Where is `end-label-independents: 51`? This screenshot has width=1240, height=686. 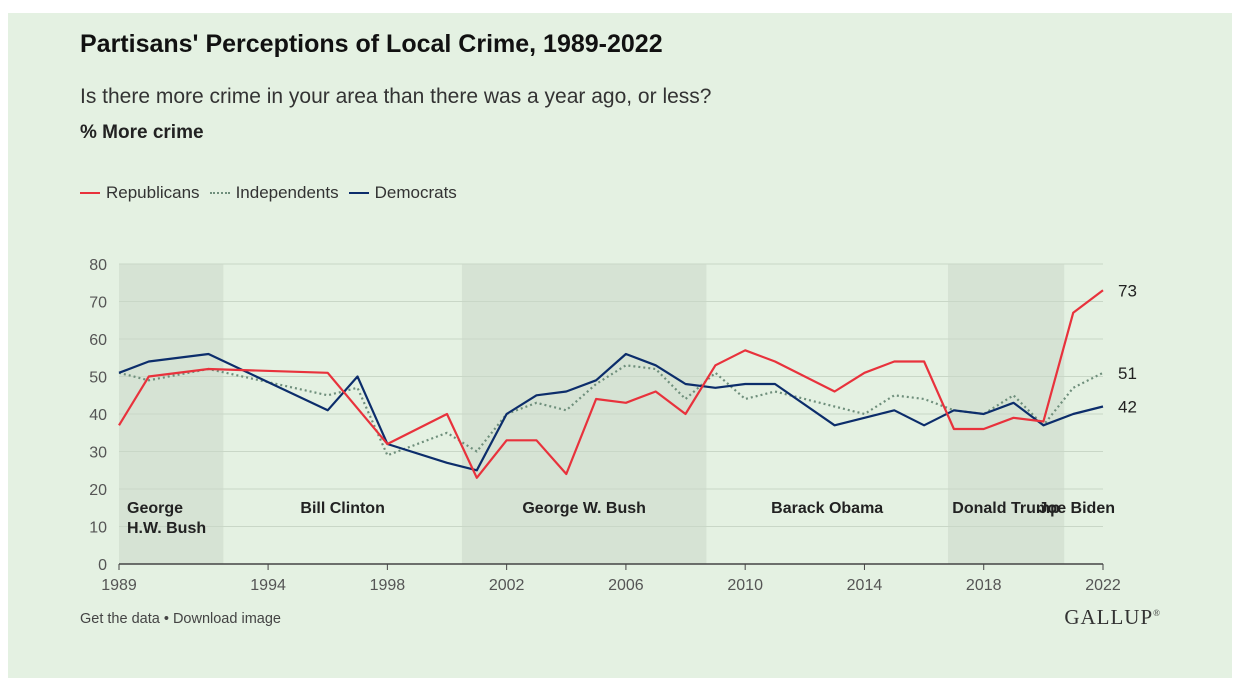 end-label-independents: 51 is located at coordinates (1127, 373).